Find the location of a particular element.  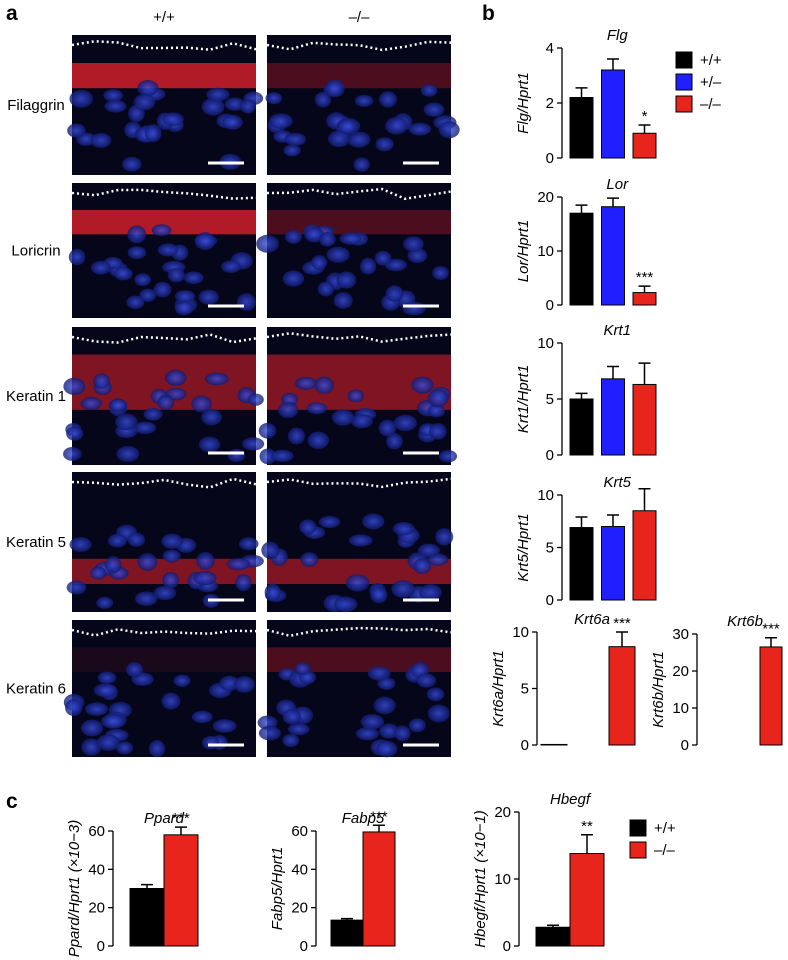

y-tick-label: 5 is located at coordinates (550, 399).